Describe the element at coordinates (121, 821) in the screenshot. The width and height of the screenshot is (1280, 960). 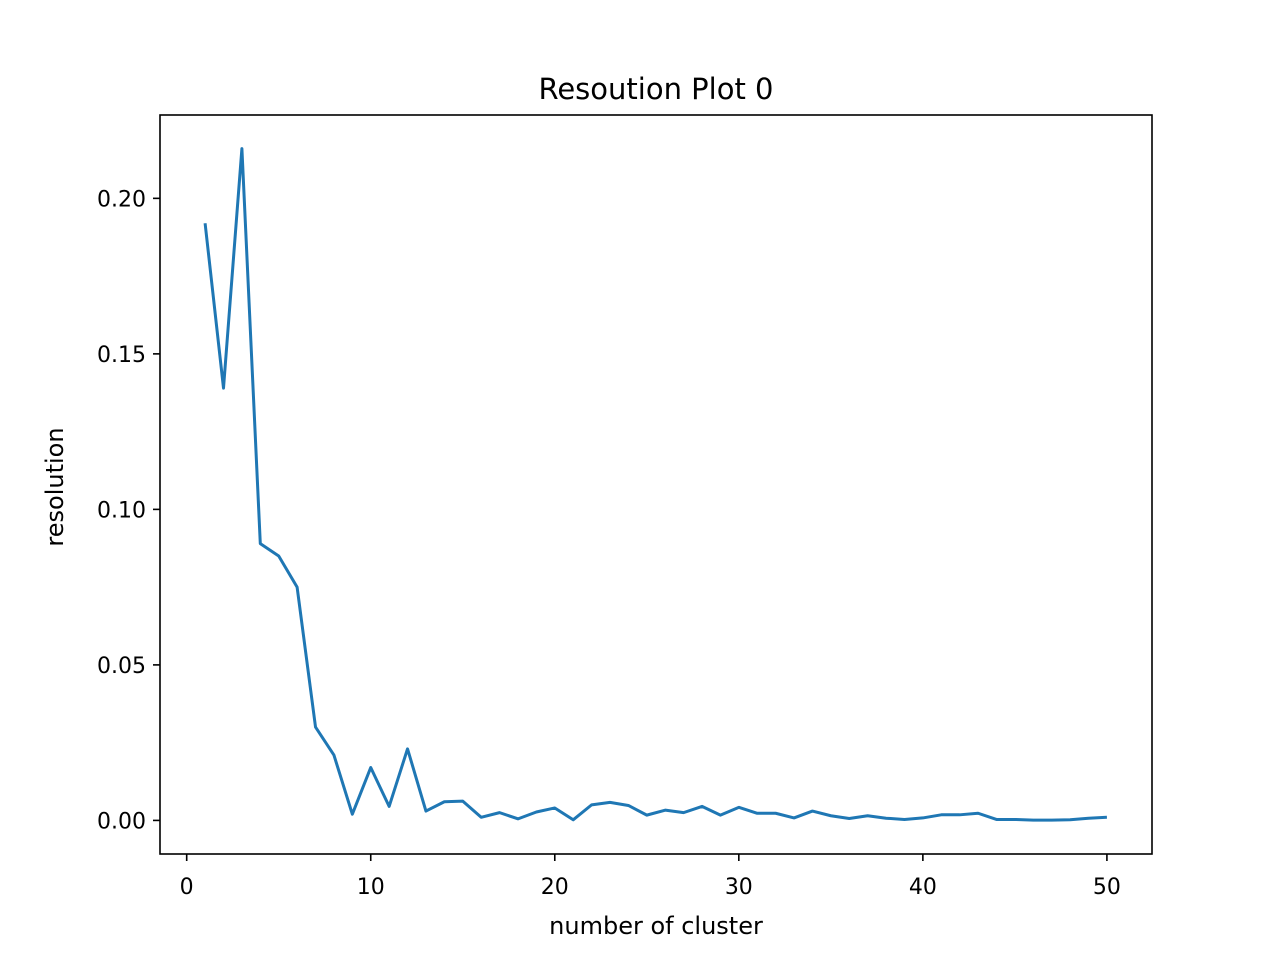
I see `y-tick-label: 0.00` at that location.